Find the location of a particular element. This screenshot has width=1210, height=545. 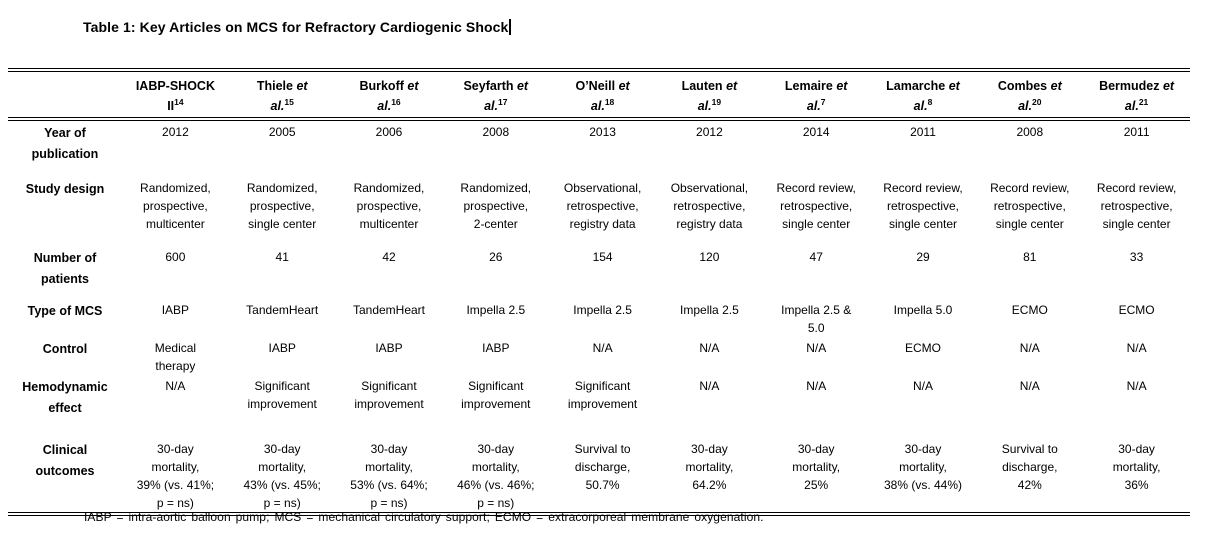

column-header-name2: II is located at coordinates (171, 106).